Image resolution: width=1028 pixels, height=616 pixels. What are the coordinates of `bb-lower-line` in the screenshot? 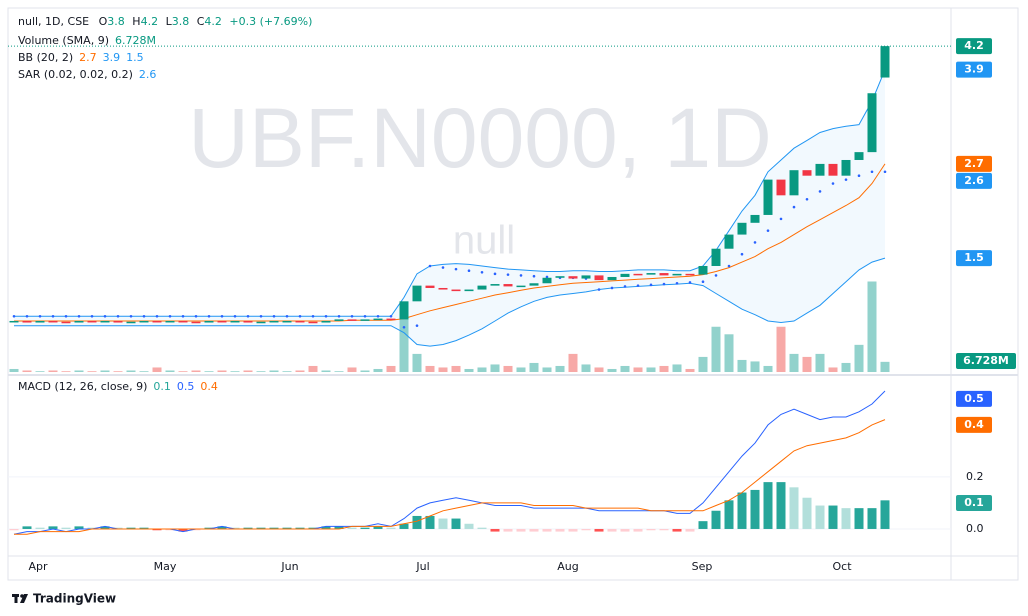 It's located at (450, 302).